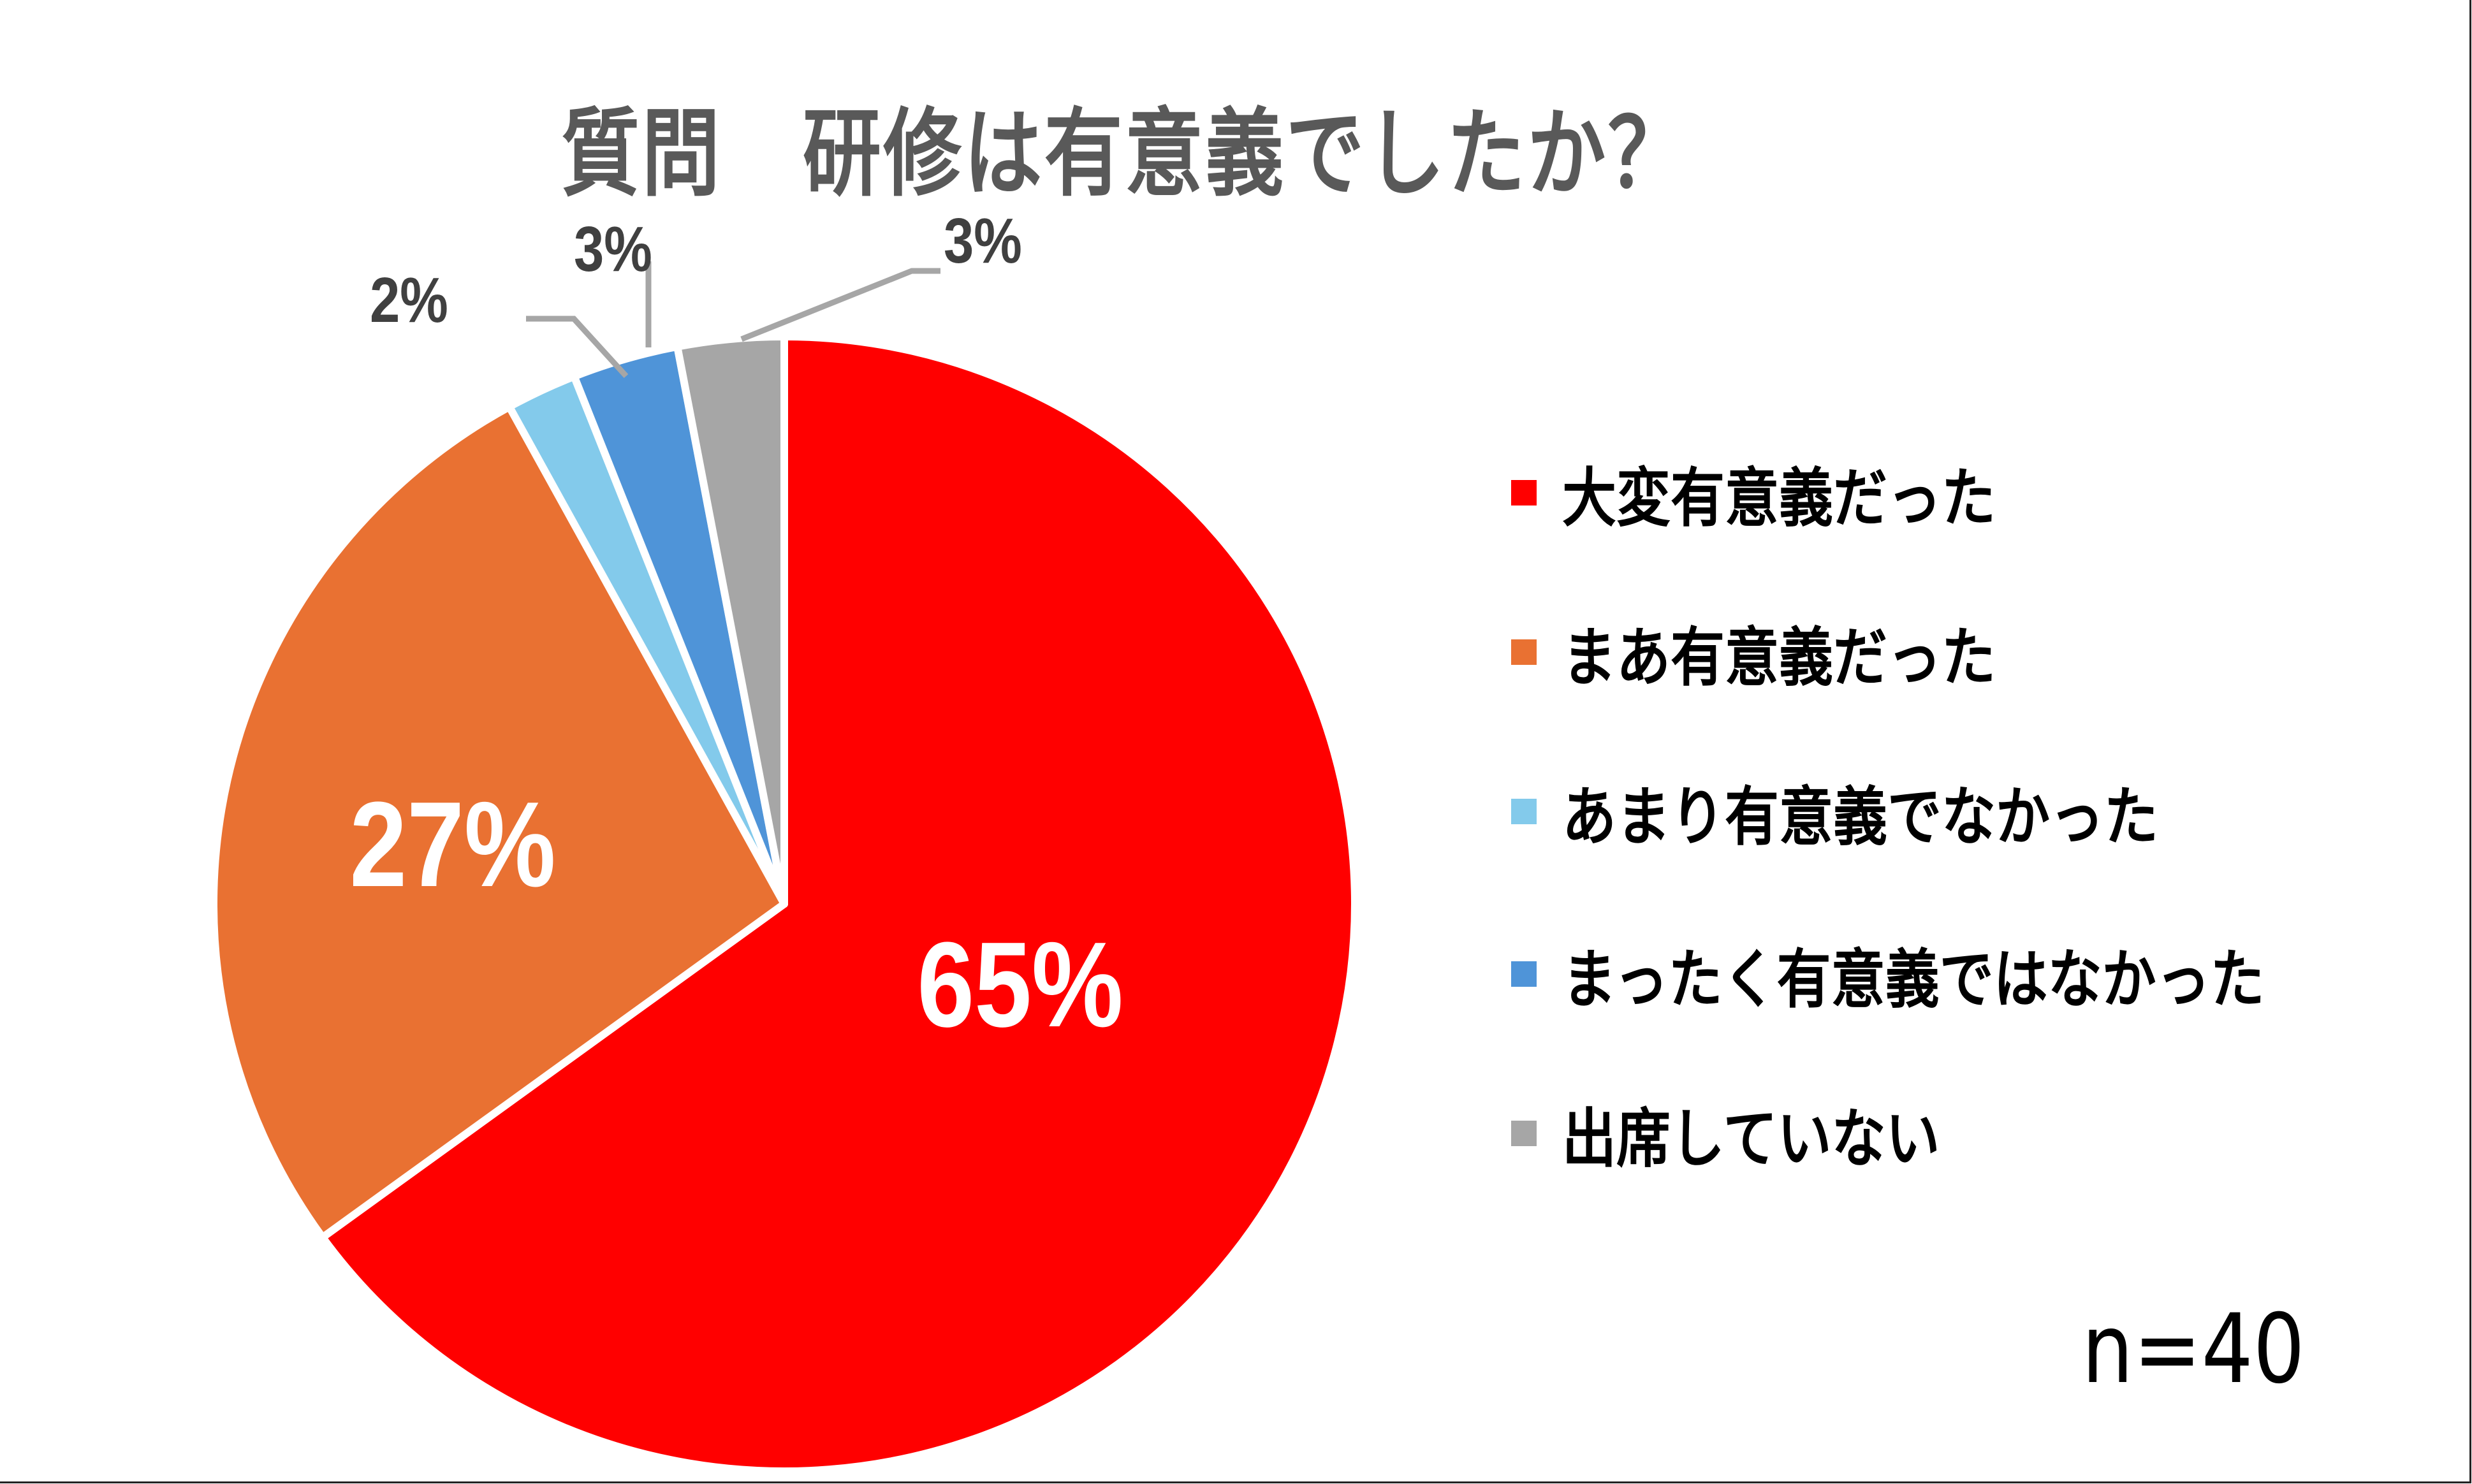  What do you see at coordinates (452, 844) in the screenshot?
I see `data-label-27: 27%` at bounding box center [452, 844].